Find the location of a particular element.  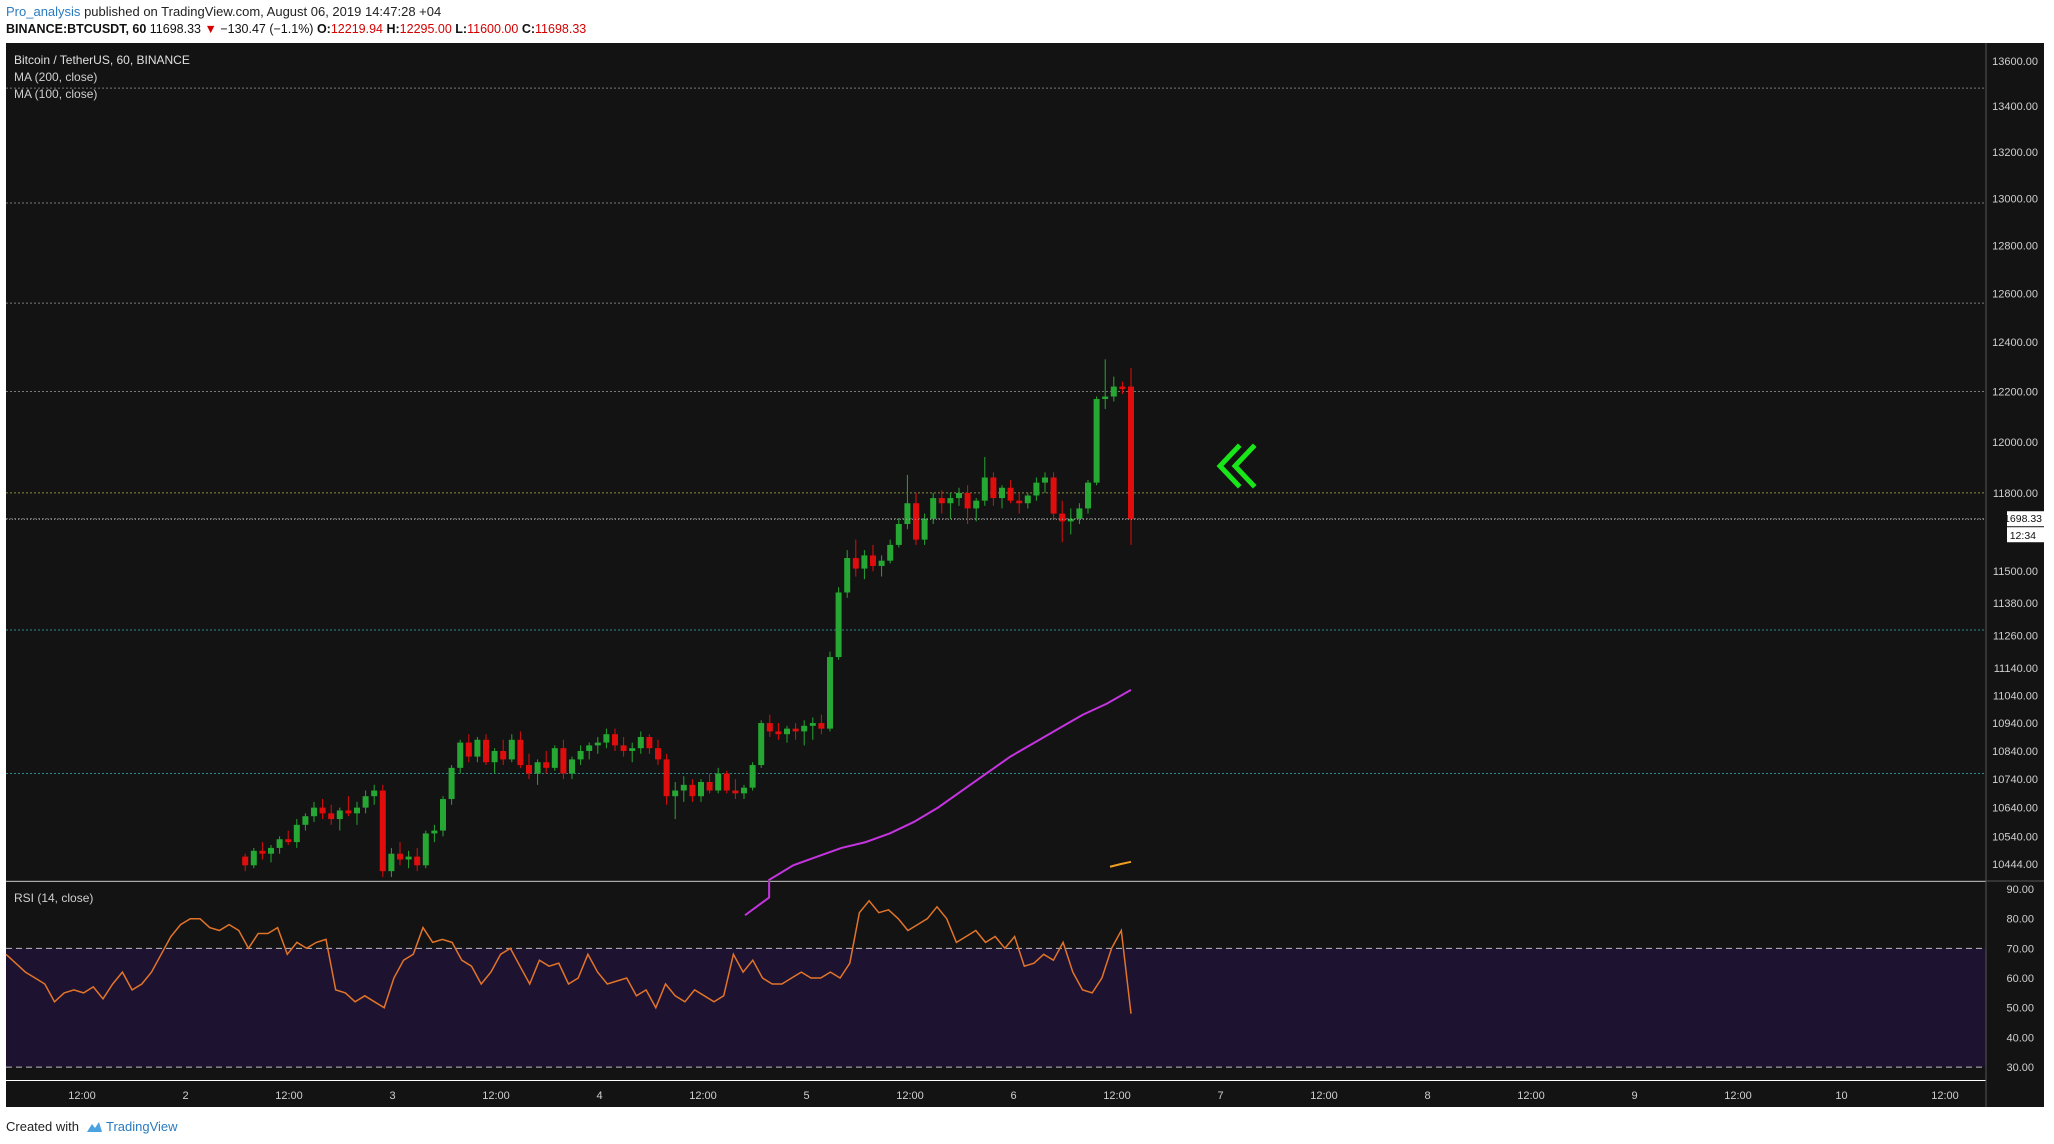

rsi-tick-label: 60.00 is located at coordinates (2020, 979).